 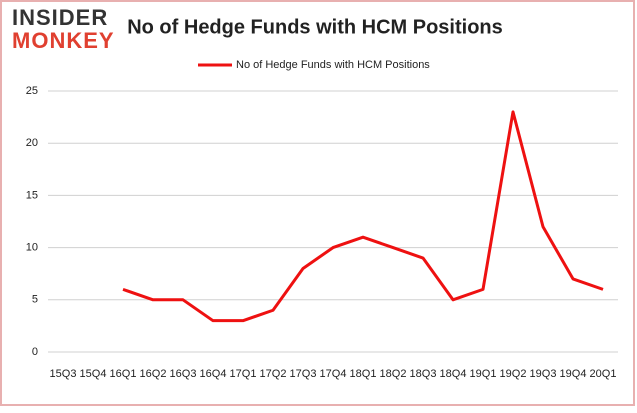 What do you see at coordinates (32, 195) in the screenshot?
I see `y-tick-label: 15` at bounding box center [32, 195].